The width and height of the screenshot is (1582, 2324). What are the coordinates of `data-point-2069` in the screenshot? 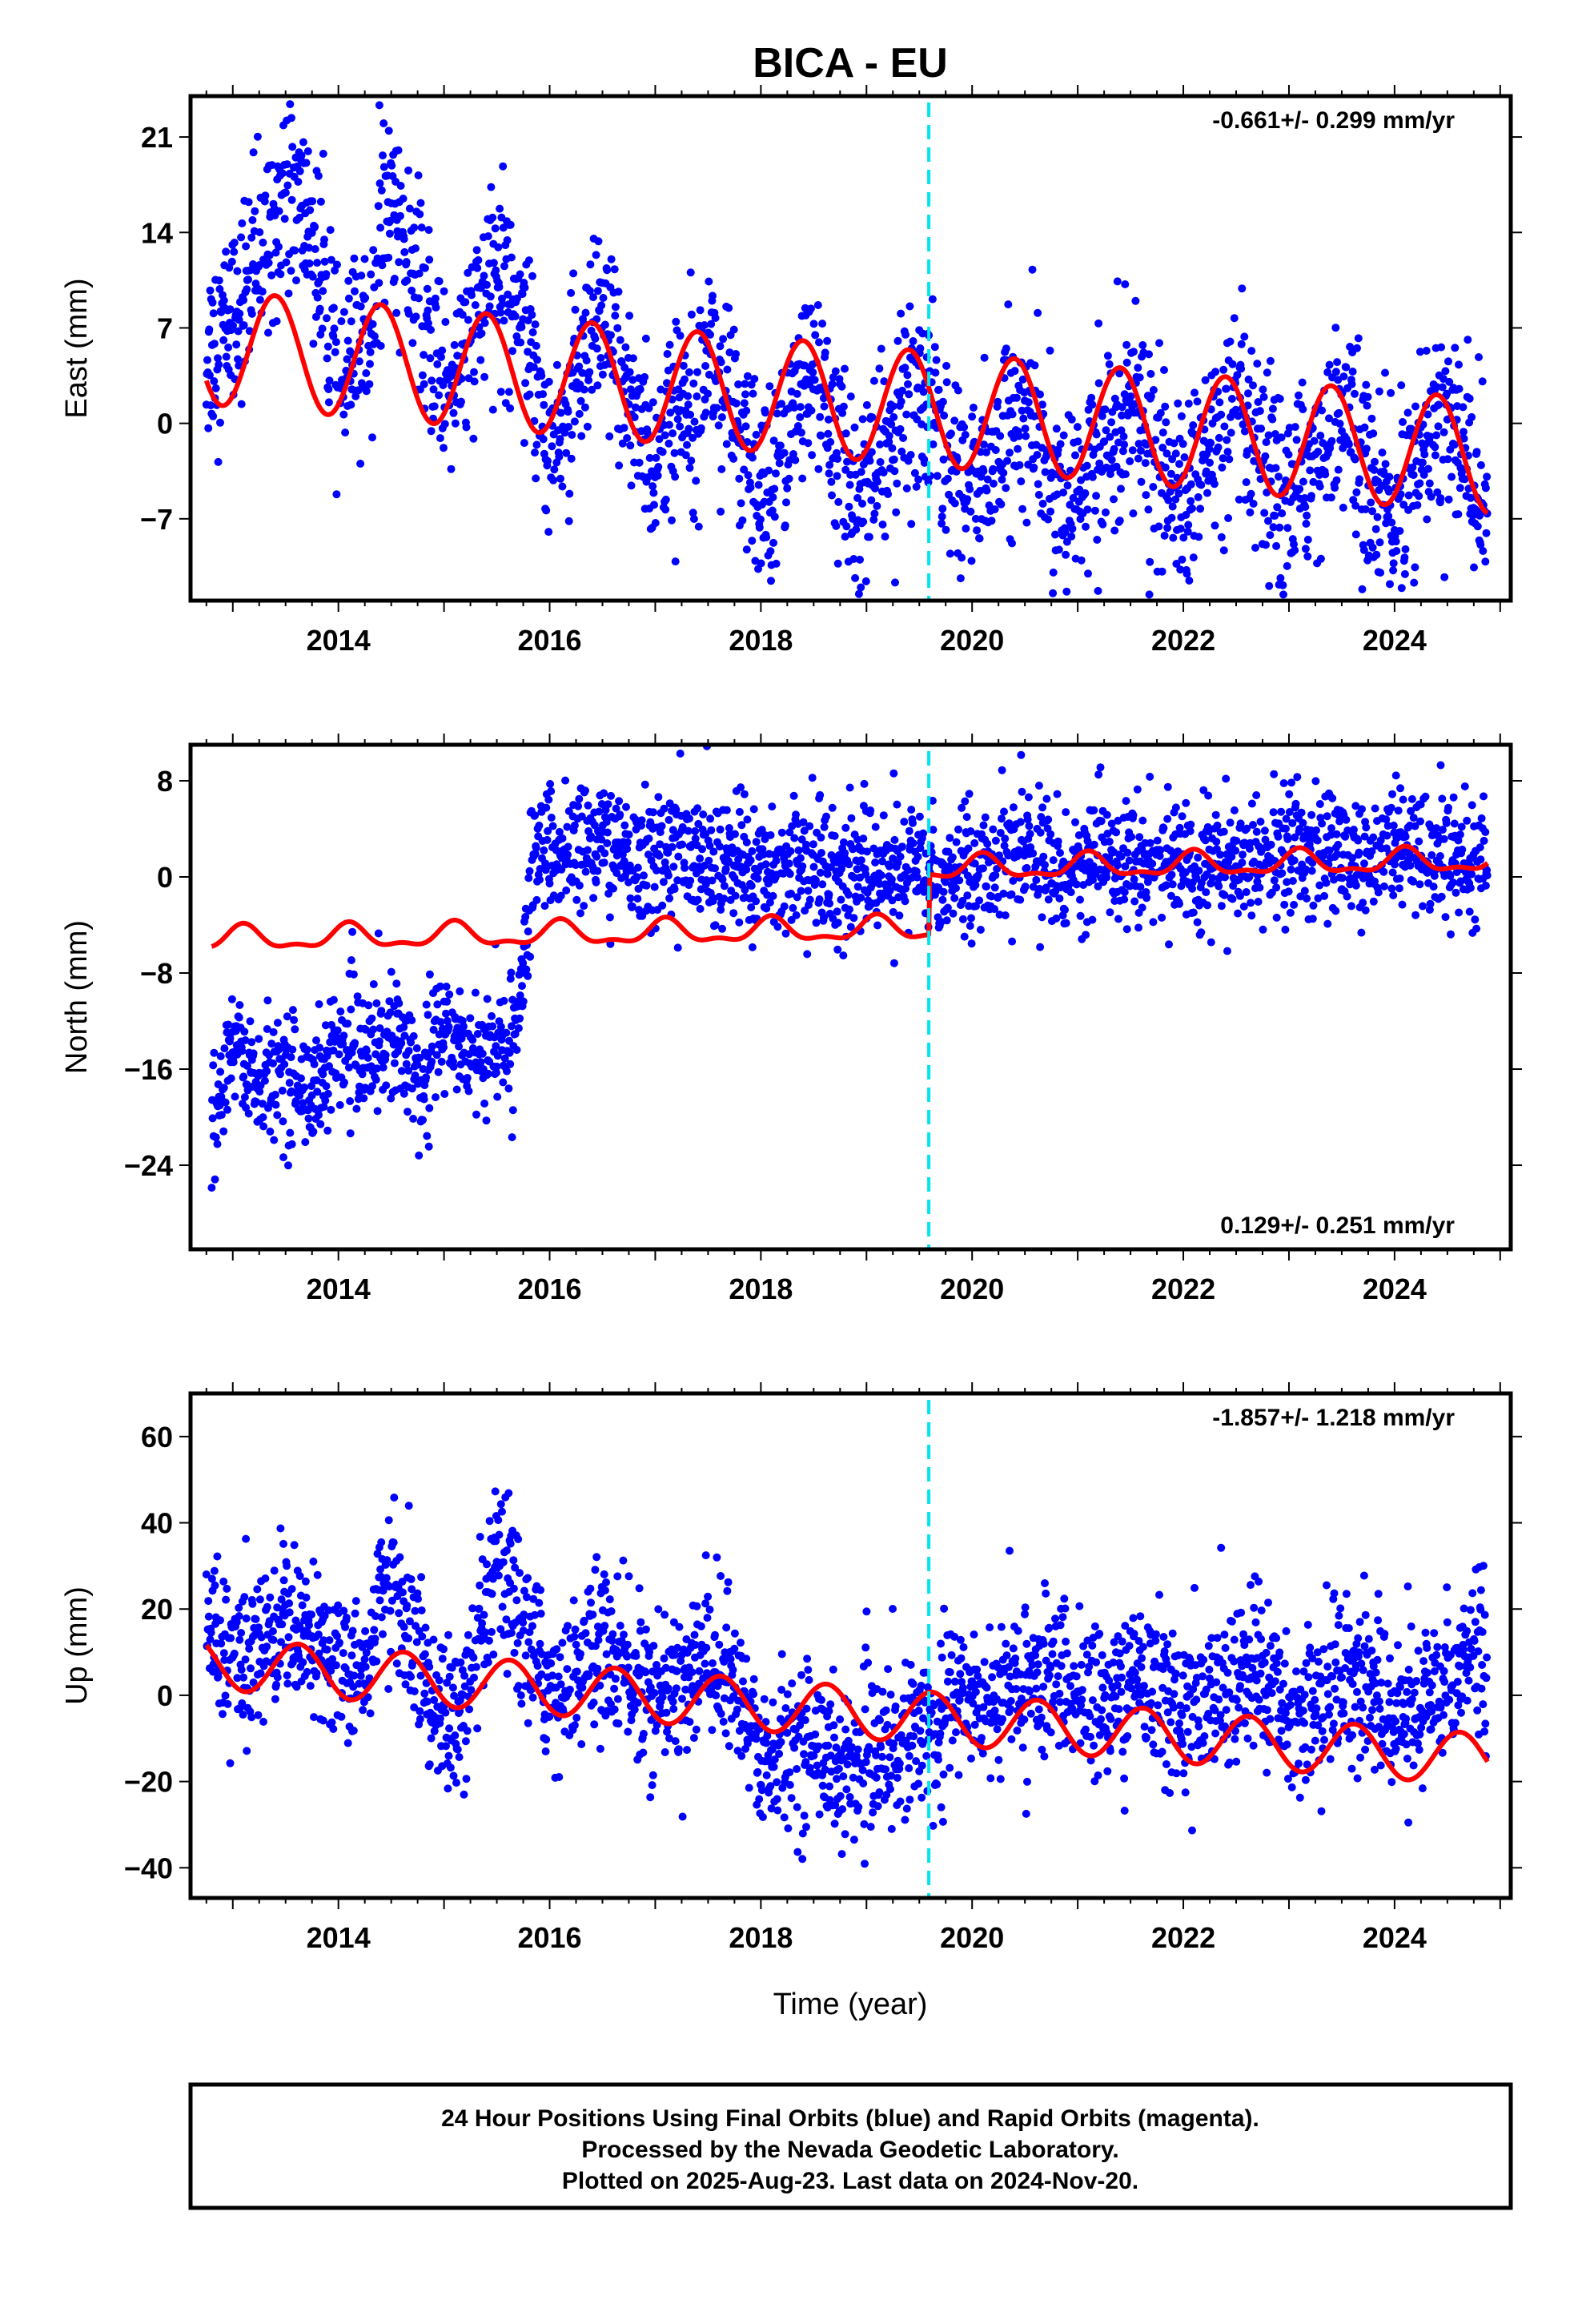 It's located at (1319, 486).